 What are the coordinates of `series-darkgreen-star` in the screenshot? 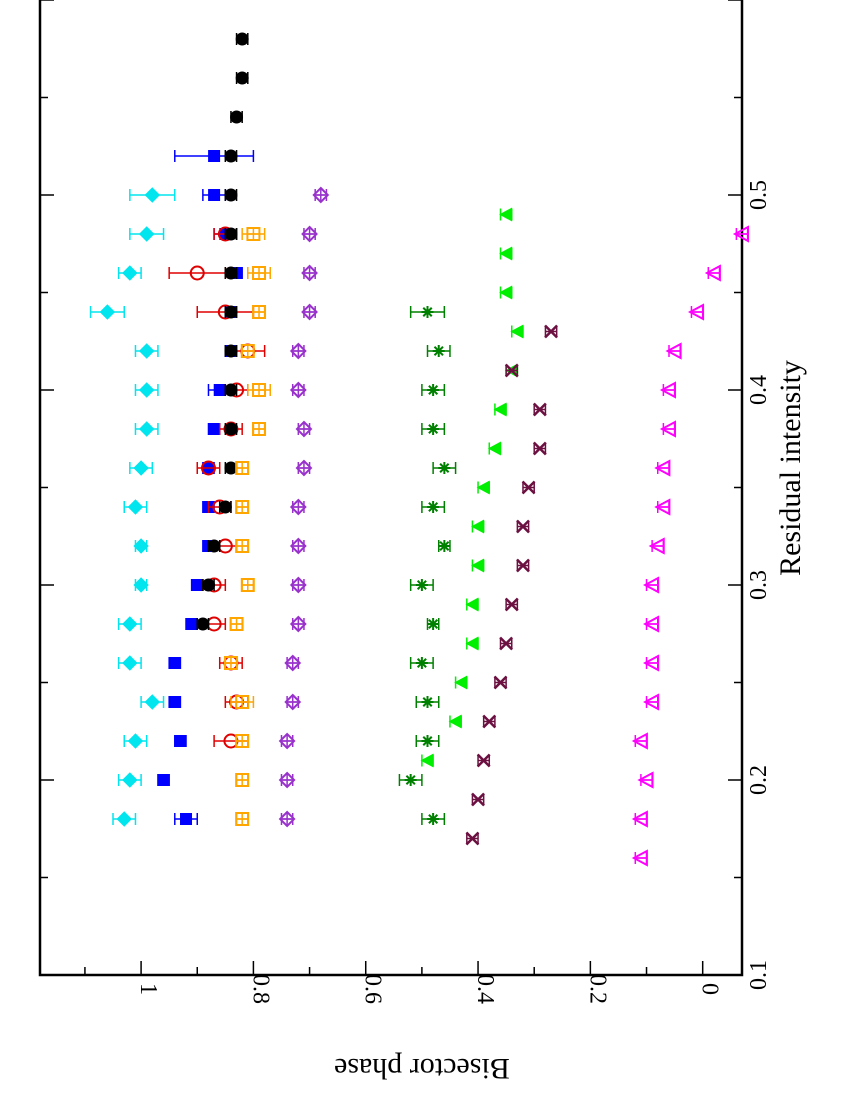 It's located at (427, 565).